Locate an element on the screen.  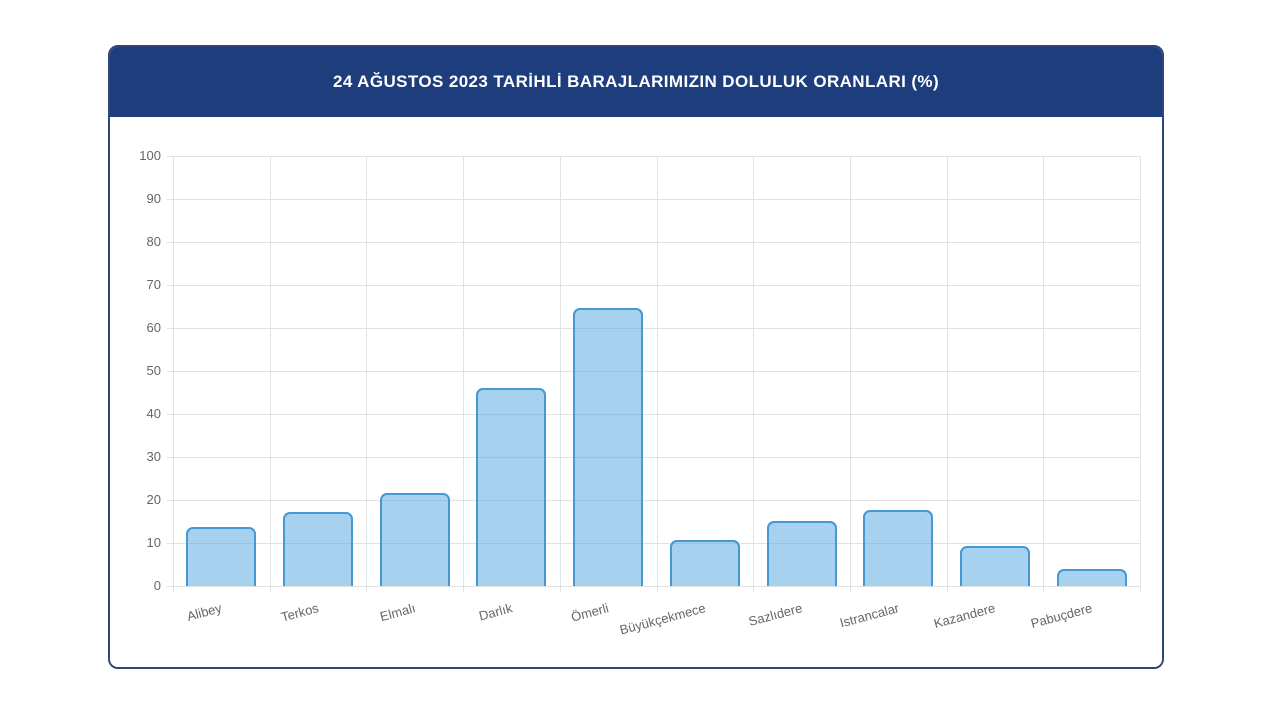
y-axis-tick-label: 10 is located at coordinates (153, 542).